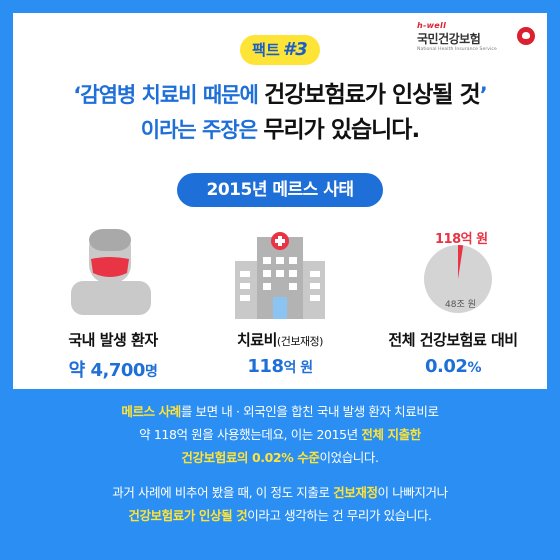  I want to click on headline-line2: 이라는 주장은 무리가 있습니다., so click(280, 127).